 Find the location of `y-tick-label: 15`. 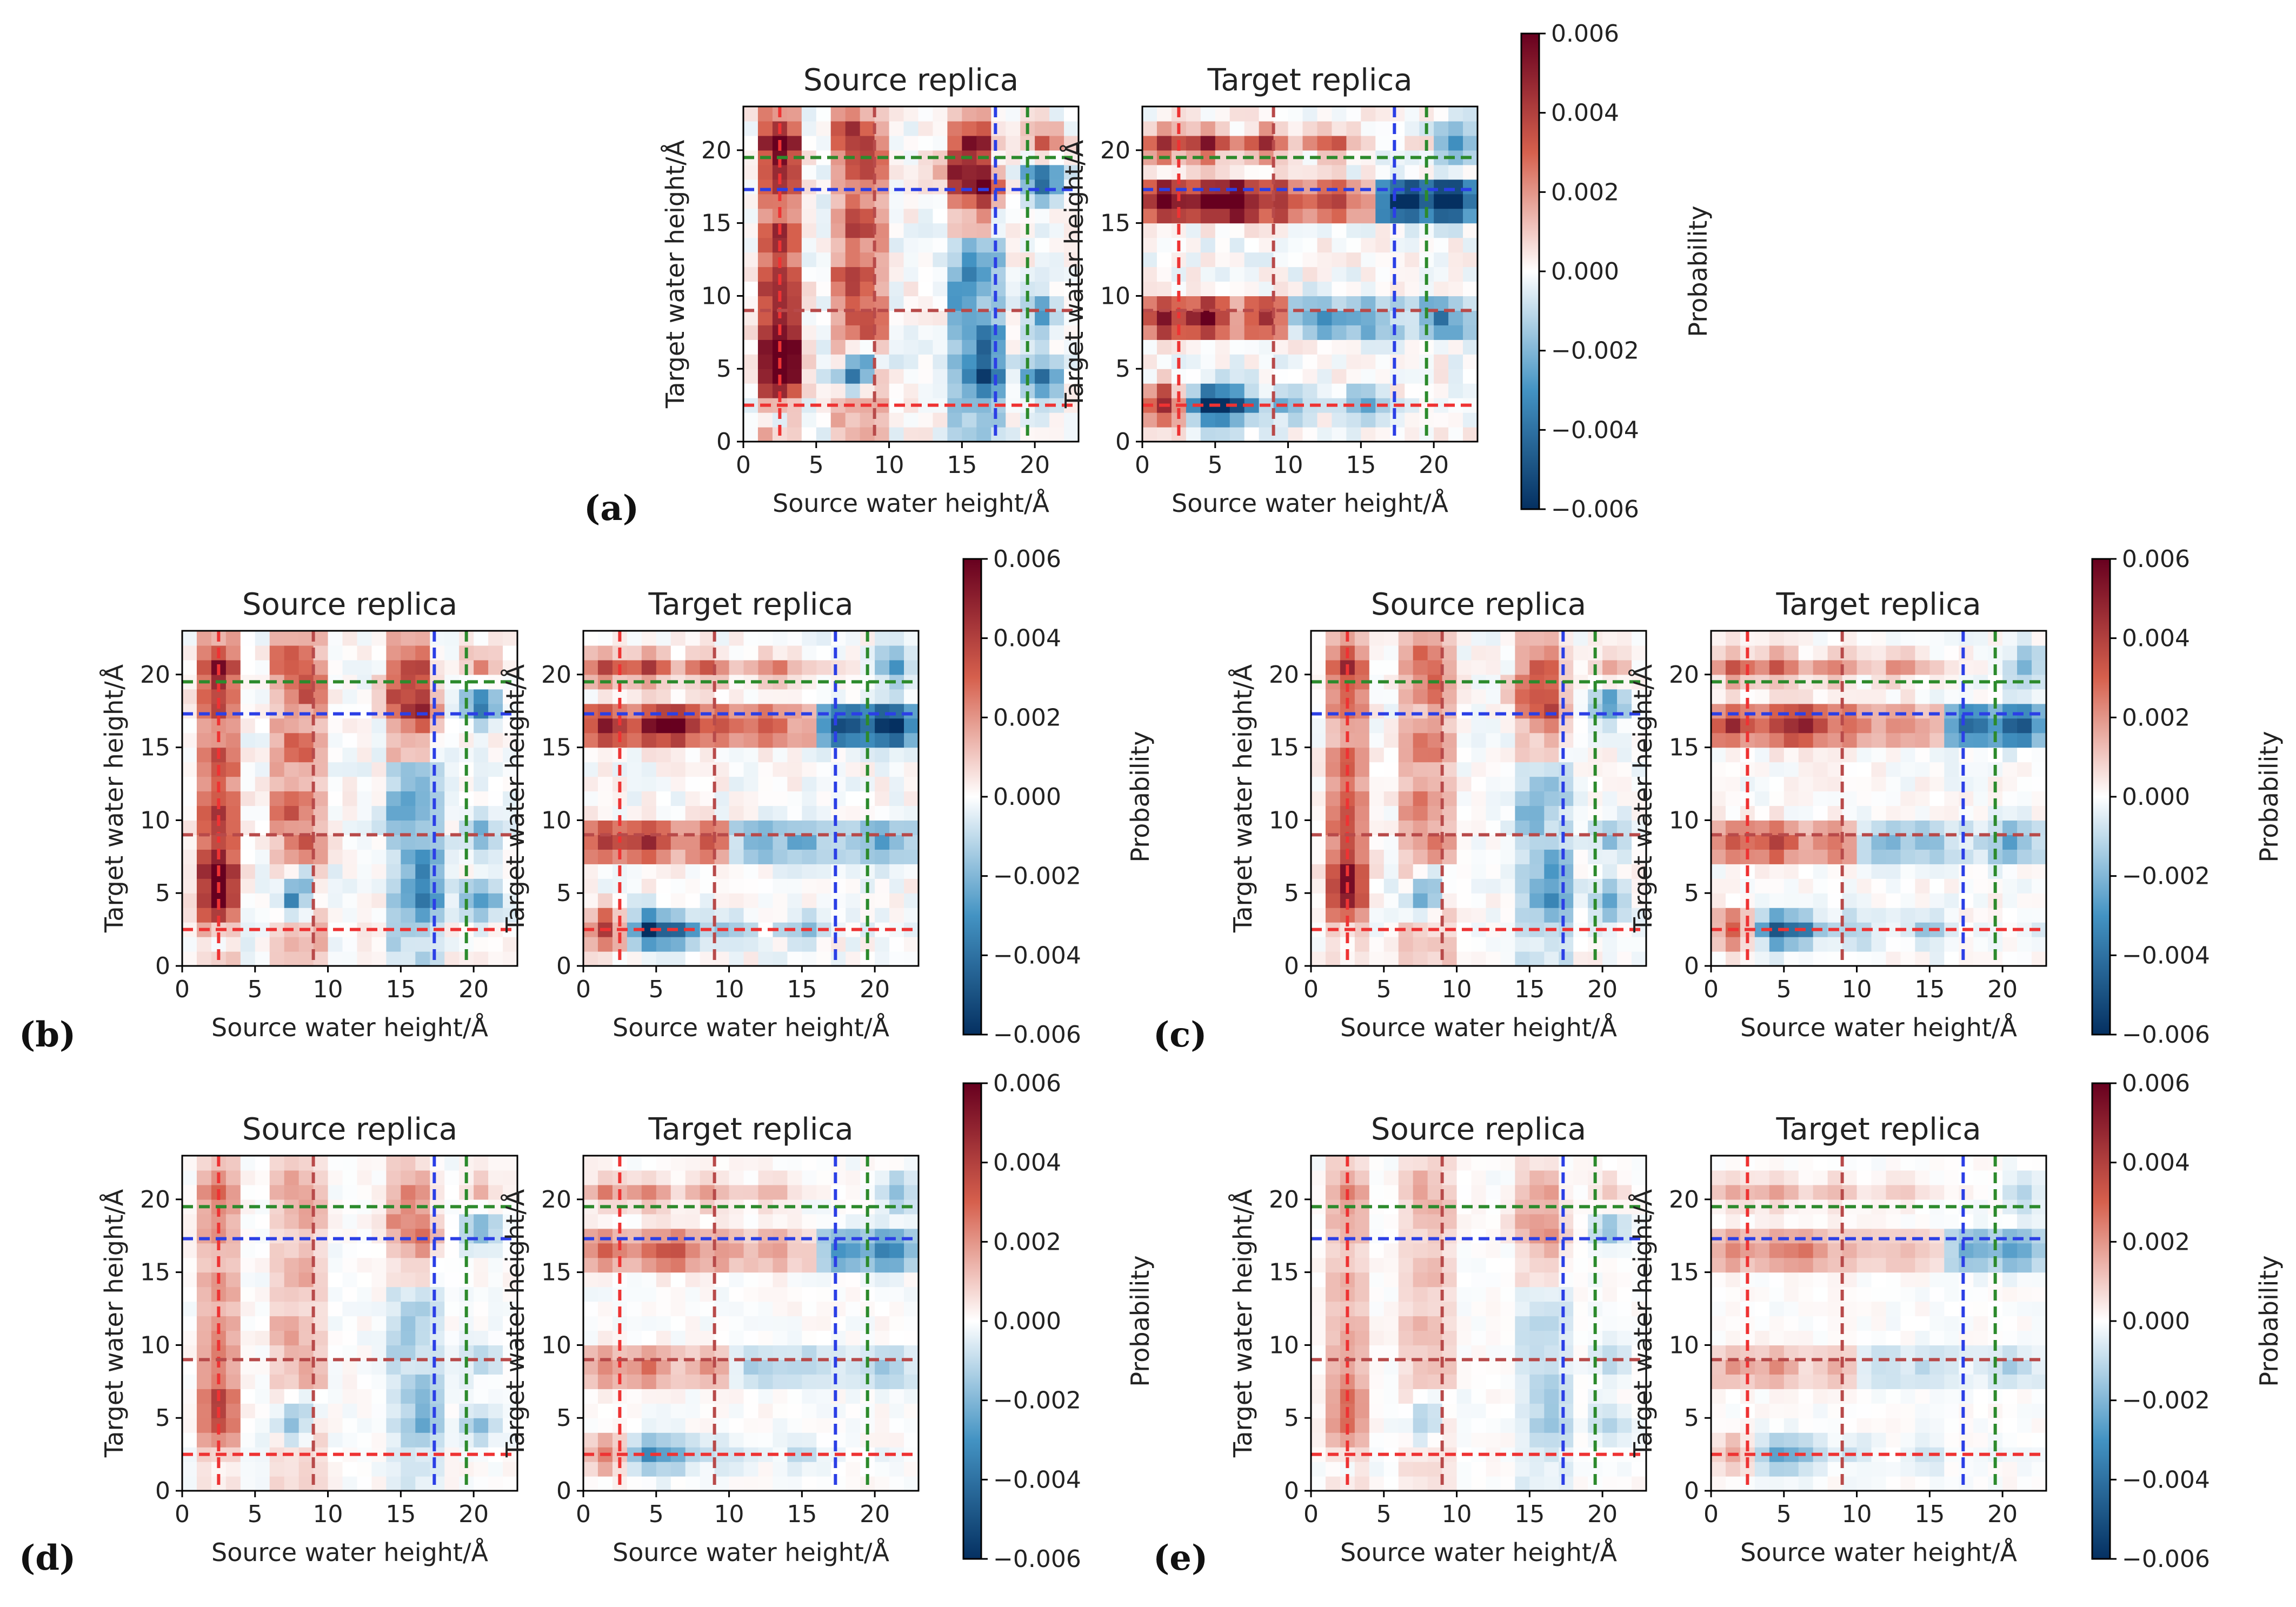

y-tick-label: 15 is located at coordinates (1284, 748).